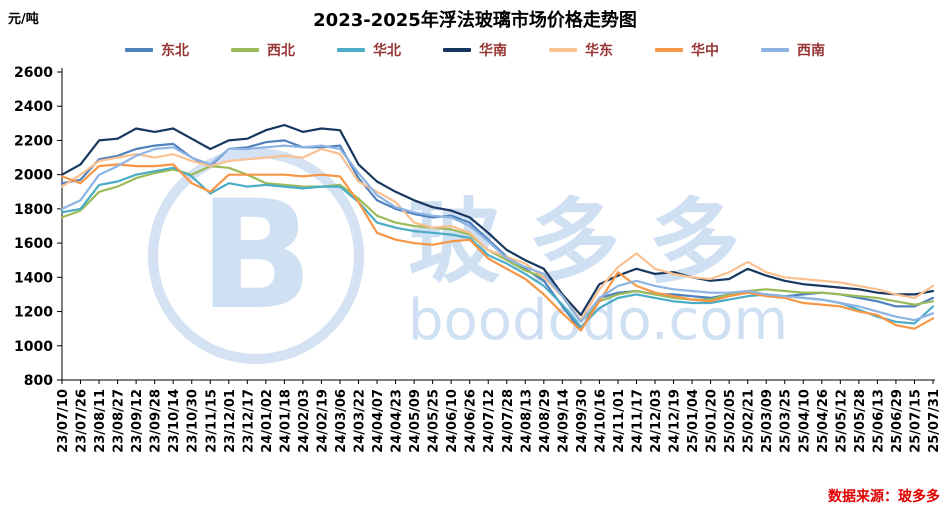 This screenshot has height=512, width=950. Describe the element at coordinates (705, 51) in the screenshot. I see `legend-label-huazhong: 华中` at that location.